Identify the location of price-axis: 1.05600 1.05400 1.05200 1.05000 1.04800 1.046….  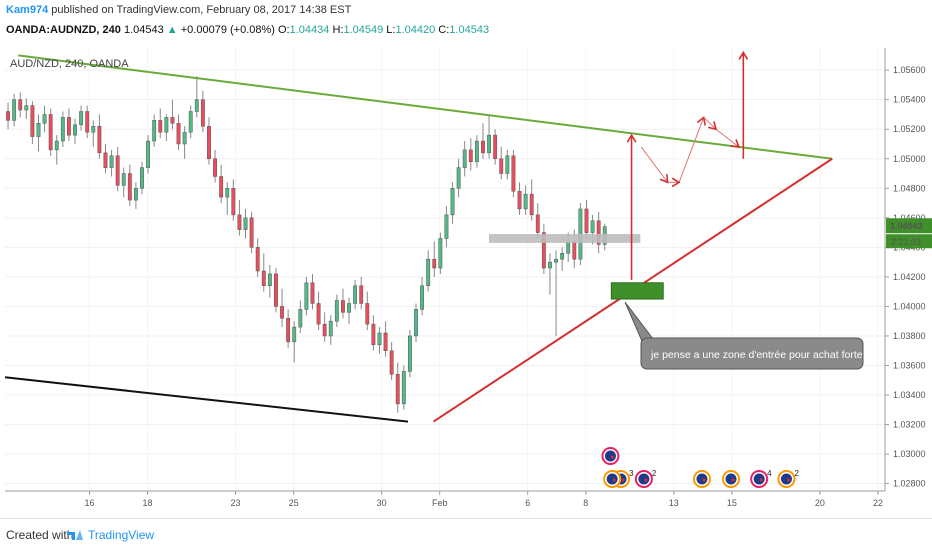
(908, 269).